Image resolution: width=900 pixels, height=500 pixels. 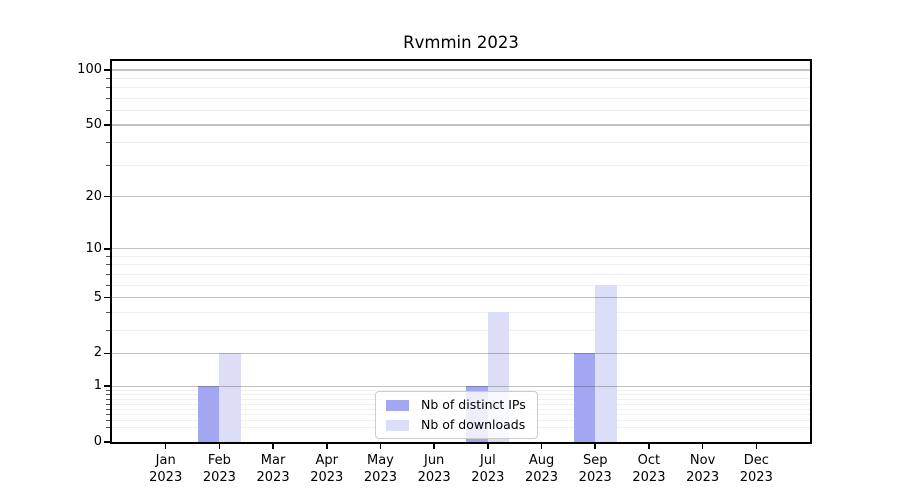 I want to click on y-tick-label-100: 100, so click(x=89, y=69).